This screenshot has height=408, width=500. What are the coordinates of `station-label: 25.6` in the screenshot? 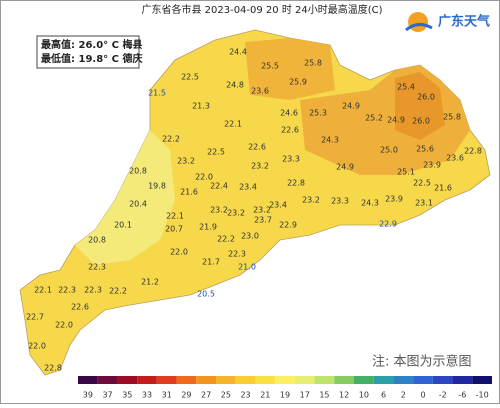 It's located at (425, 149).